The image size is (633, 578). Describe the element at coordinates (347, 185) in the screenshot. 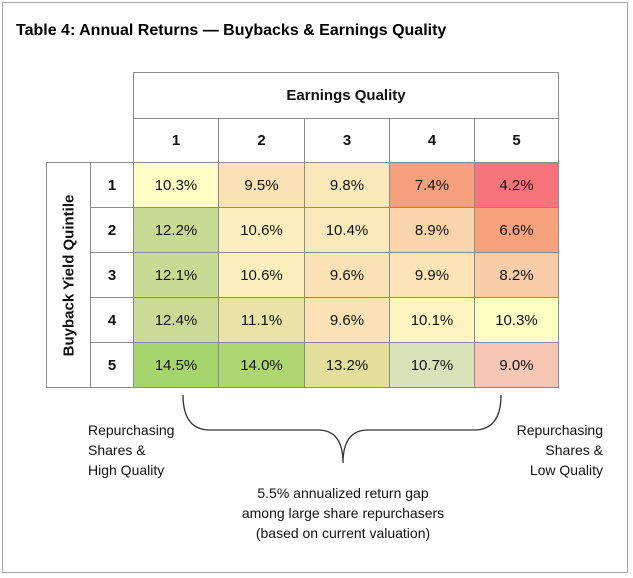

I see `cell: 9.8%` at that location.